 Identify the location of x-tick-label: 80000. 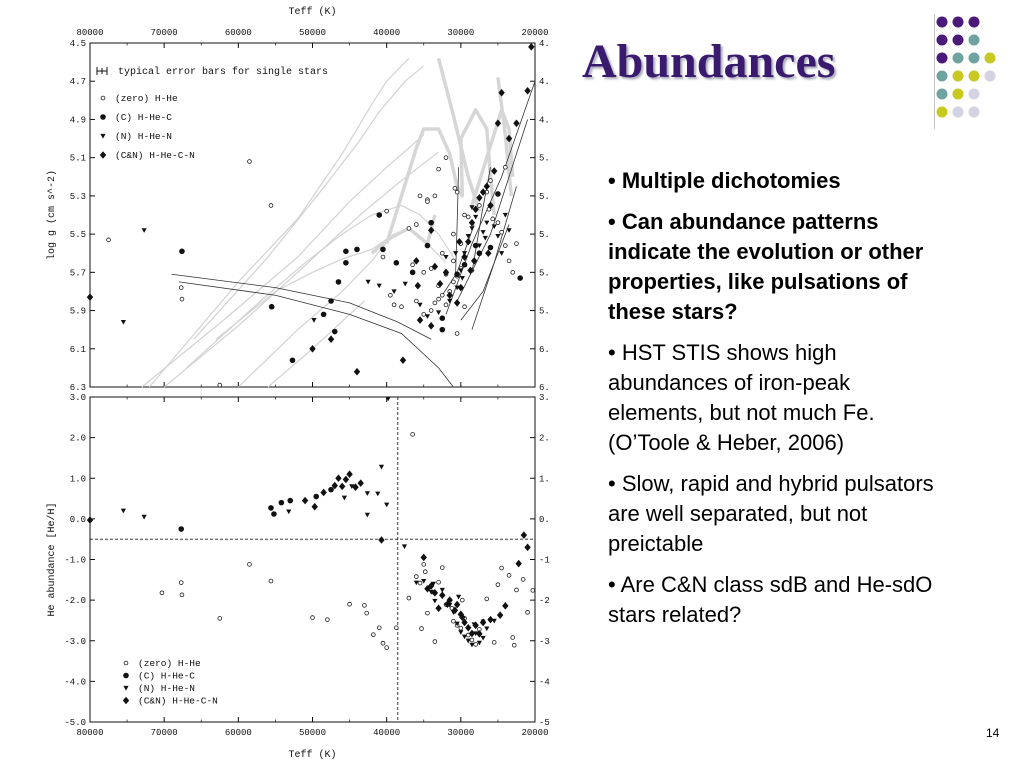
(89, 33).